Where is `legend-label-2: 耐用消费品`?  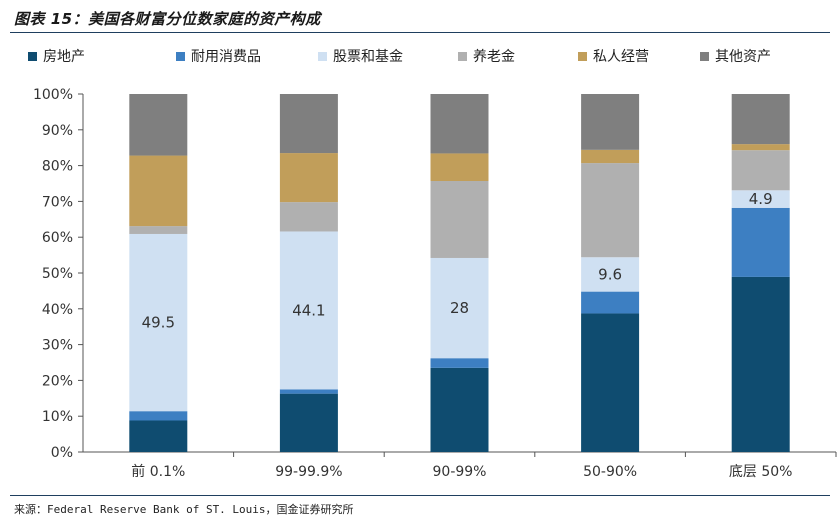
legend-label-2: 耐用消费品 is located at coordinates (226, 57).